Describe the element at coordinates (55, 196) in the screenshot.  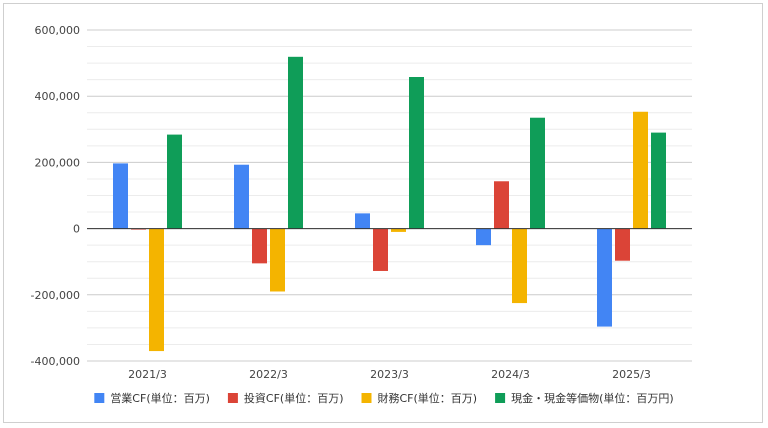
I see `y-axis-ticks: 600,000 400,000 200,000 0 -200,000 -400,000` at that location.